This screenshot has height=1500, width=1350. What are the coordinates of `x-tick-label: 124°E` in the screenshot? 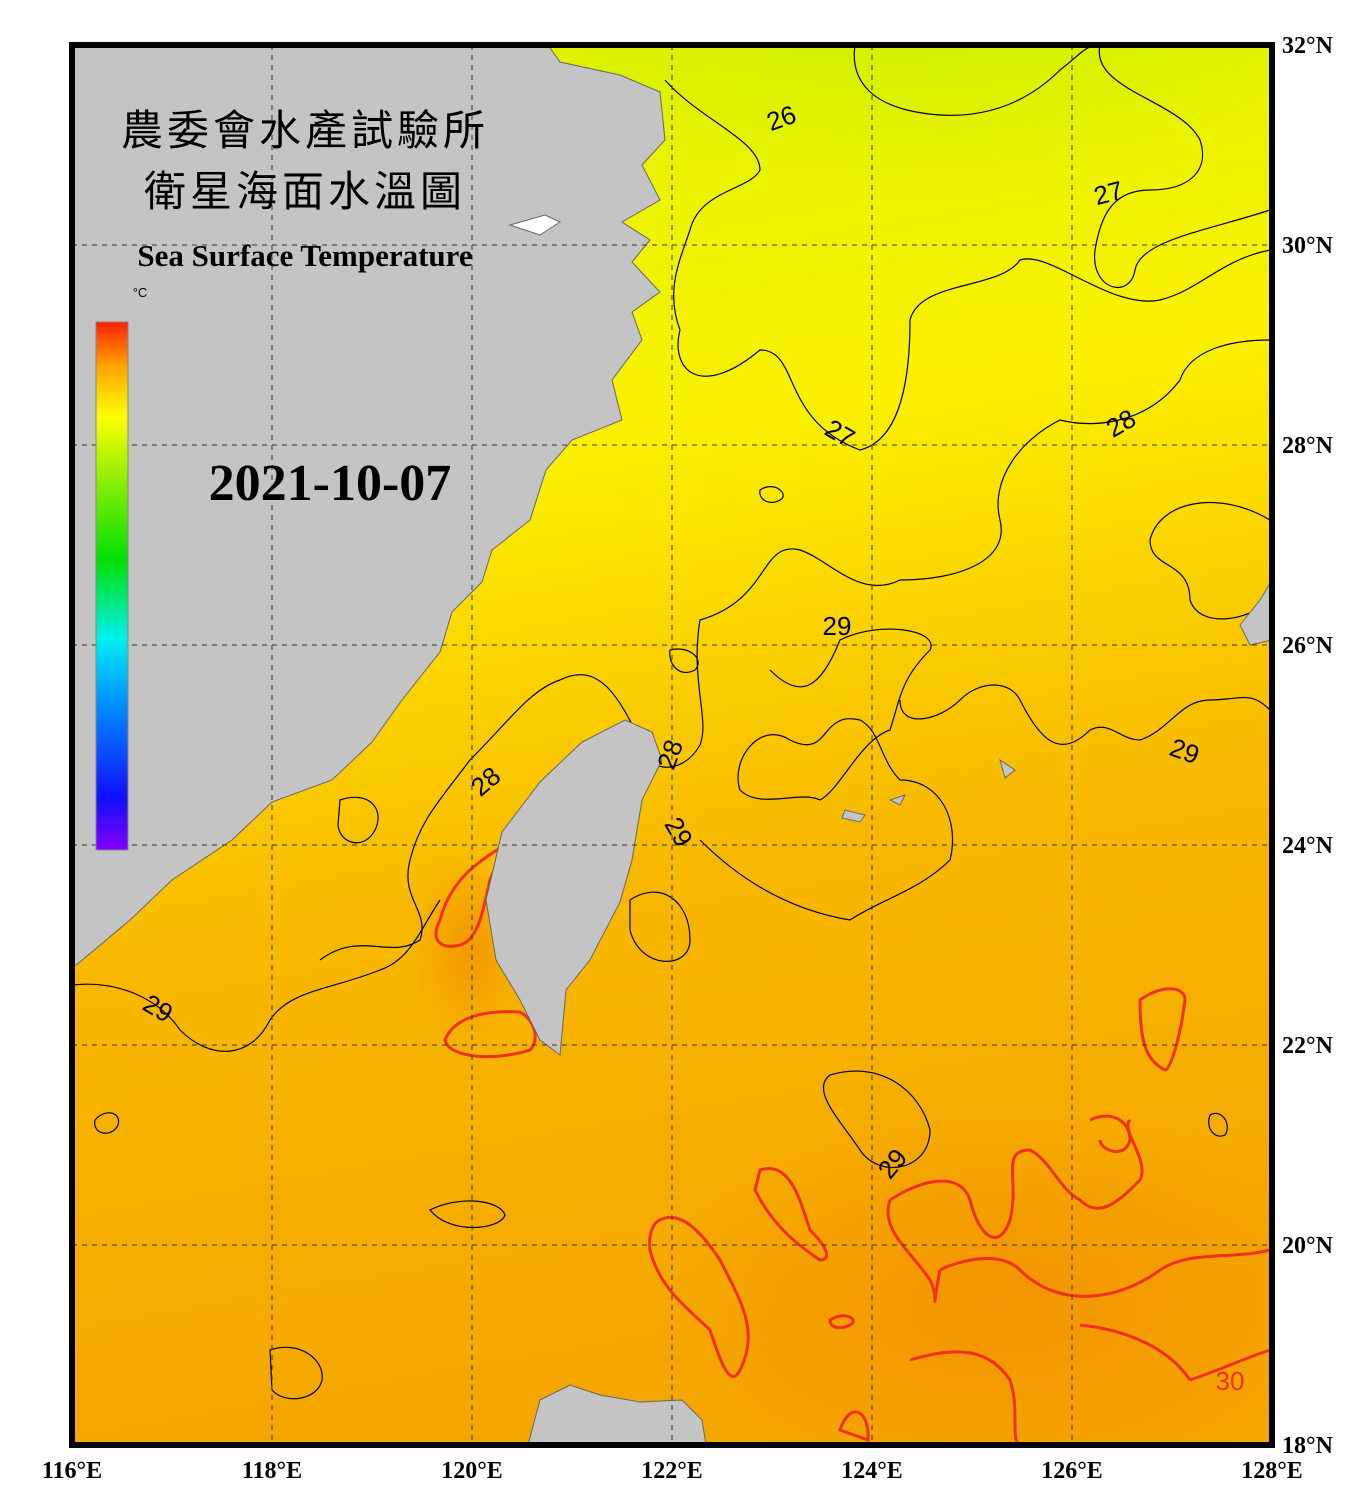 It's located at (872, 1471).